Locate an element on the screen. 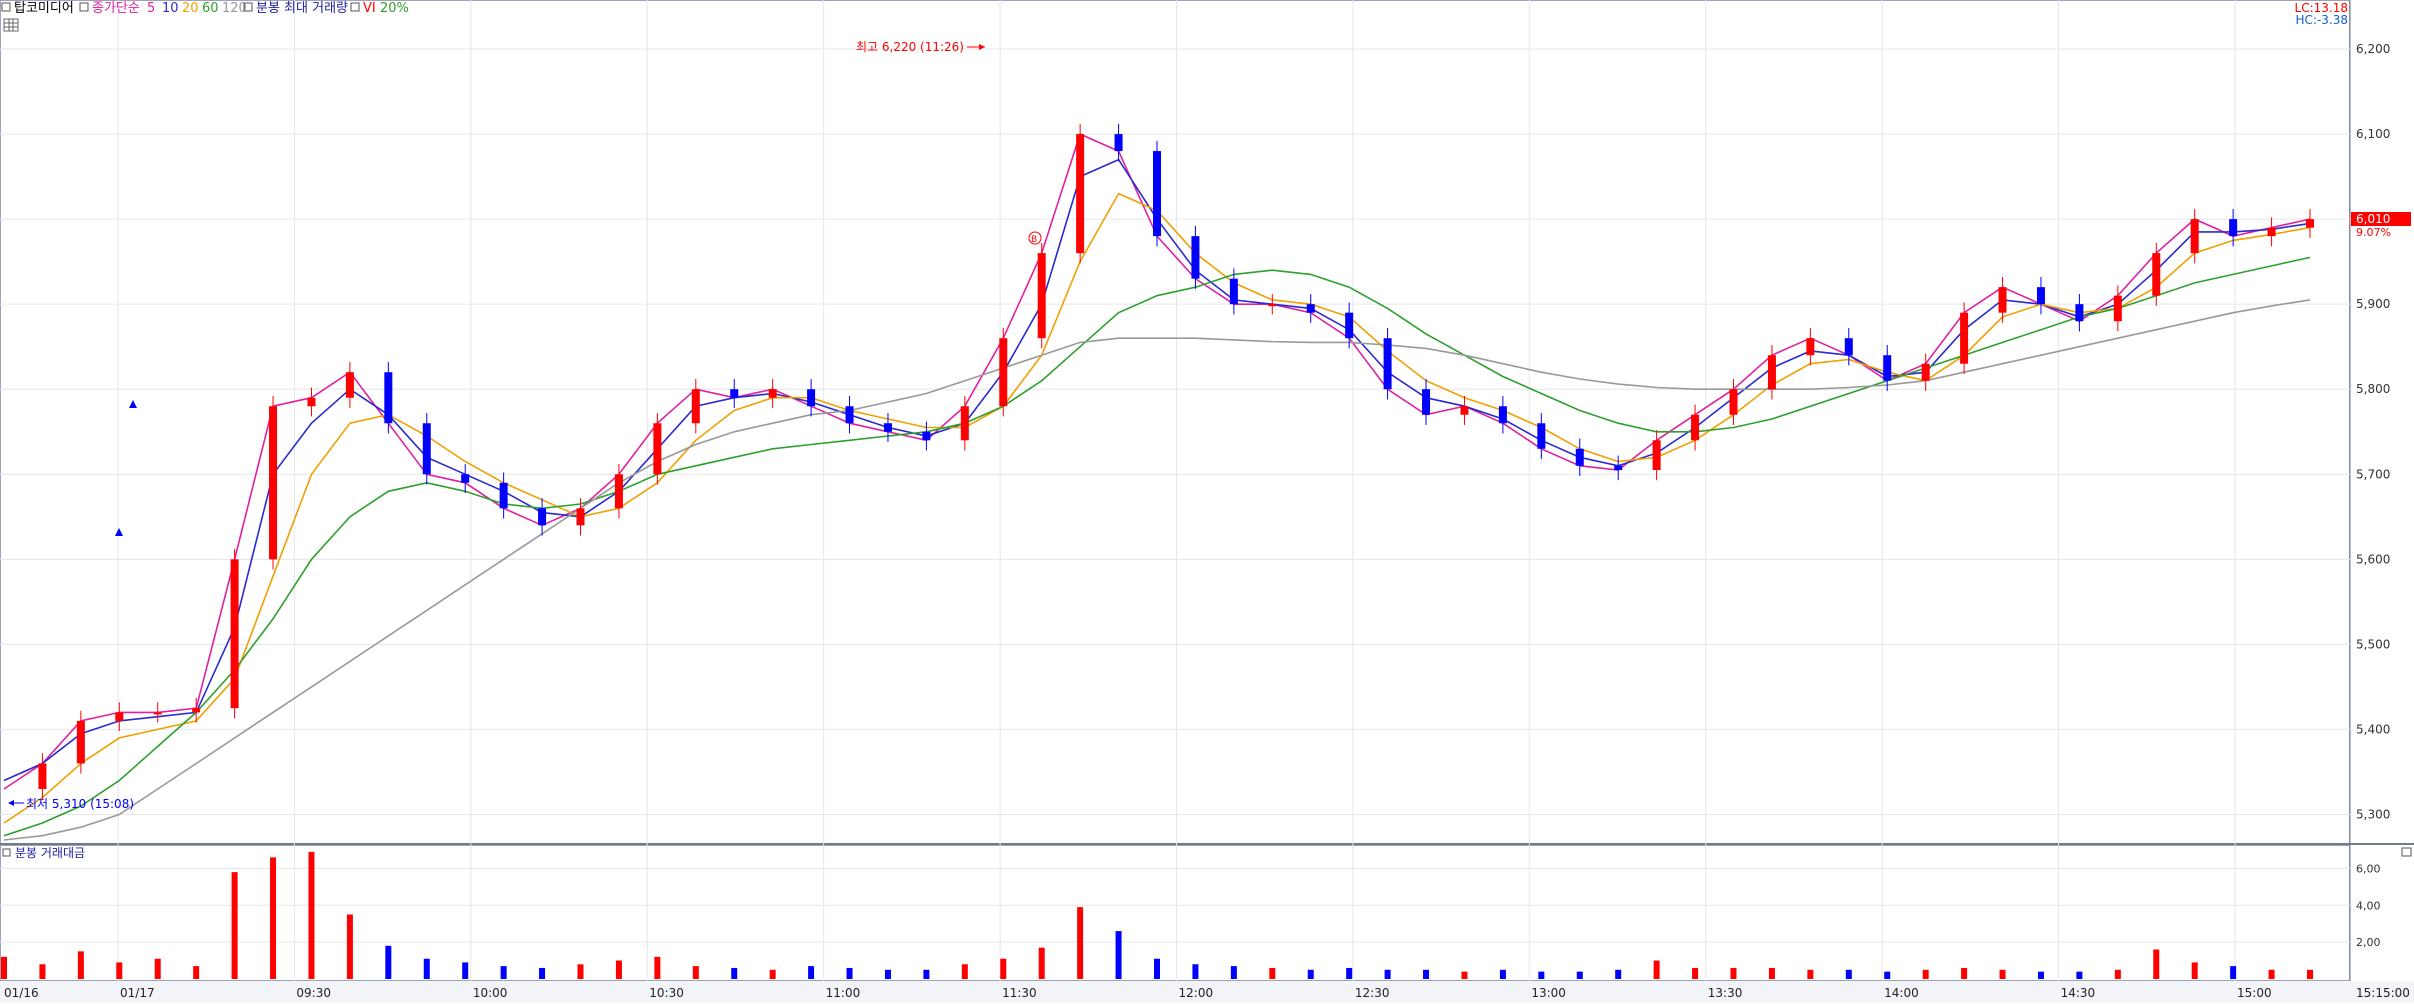  buy-marker-icon is located at coordinates (1035, 238).